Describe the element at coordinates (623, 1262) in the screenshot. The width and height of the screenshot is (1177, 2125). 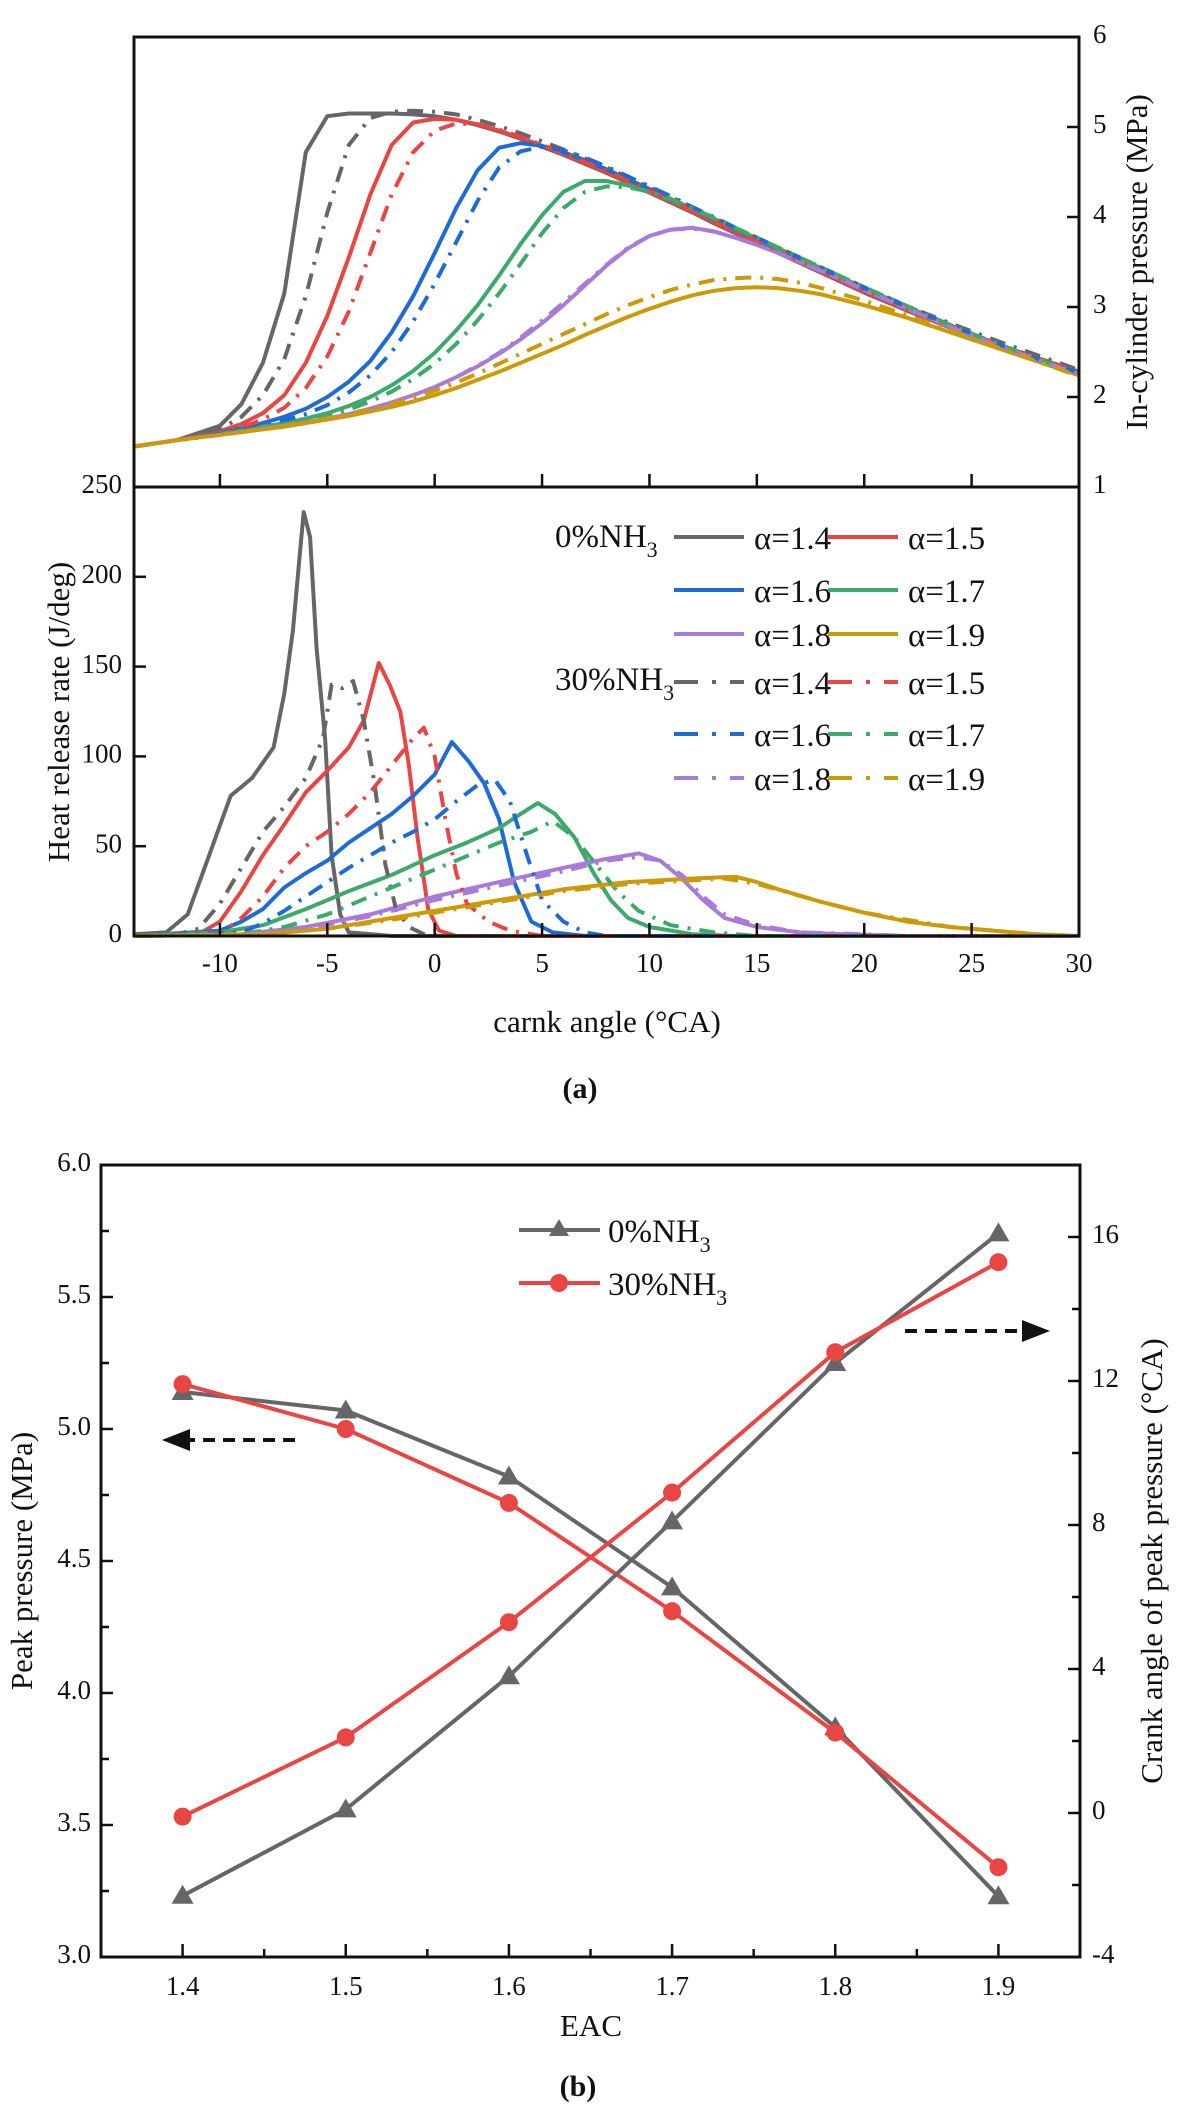
I see `peak-pressure-legend: 0%NH3 30%NH3` at that location.